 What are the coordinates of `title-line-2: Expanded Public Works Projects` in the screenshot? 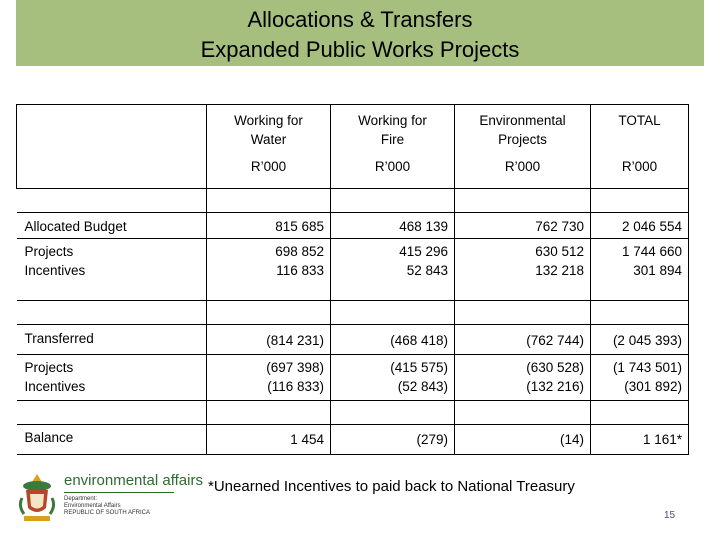 It's located at (360, 49).